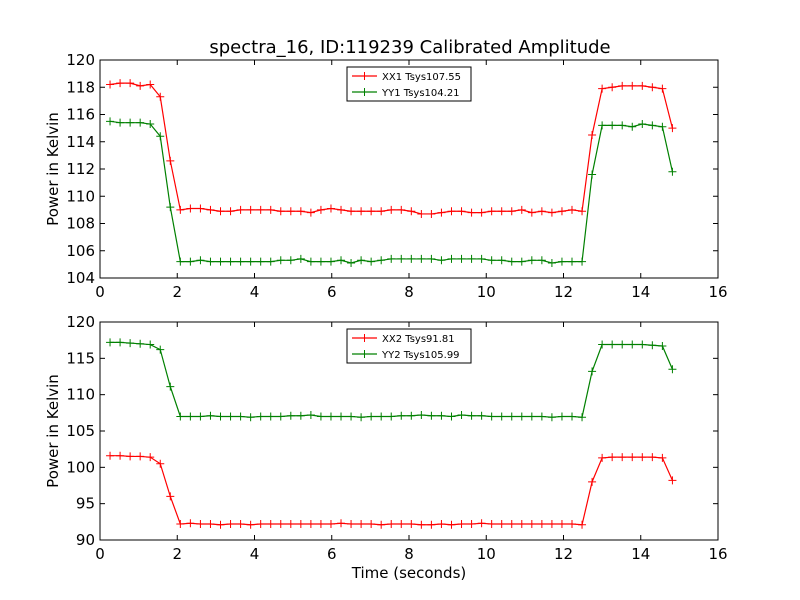 This screenshot has width=800, height=600. I want to click on bottom-x-tick-label: 16, so click(717, 554).